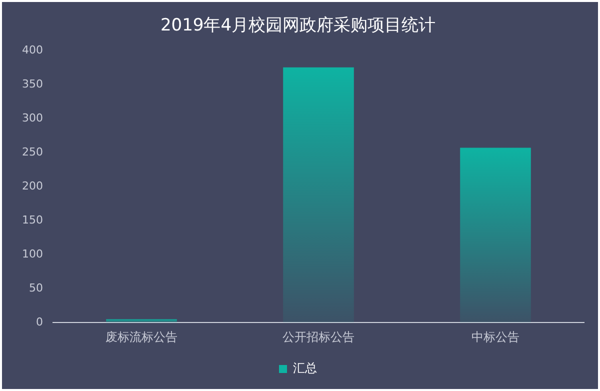 The width and height of the screenshot is (600, 391). Describe the element at coordinates (32, 185) in the screenshot. I see `y-tick-label: 200` at that location.